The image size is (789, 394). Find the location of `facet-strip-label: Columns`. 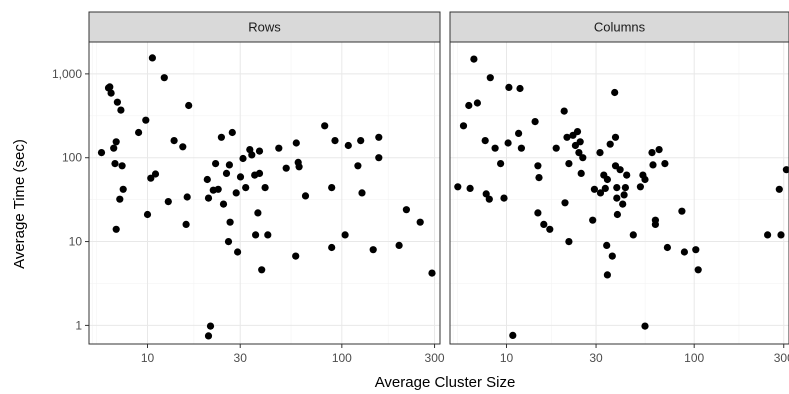

facet-strip-label: Columns is located at coordinates (620, 26).